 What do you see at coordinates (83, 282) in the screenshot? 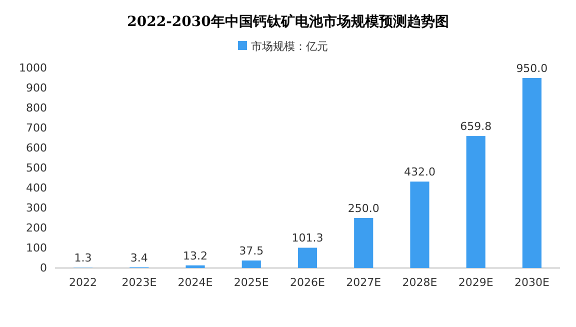
I see `x-tick-label: 2022` at bounding box center [83, 282].